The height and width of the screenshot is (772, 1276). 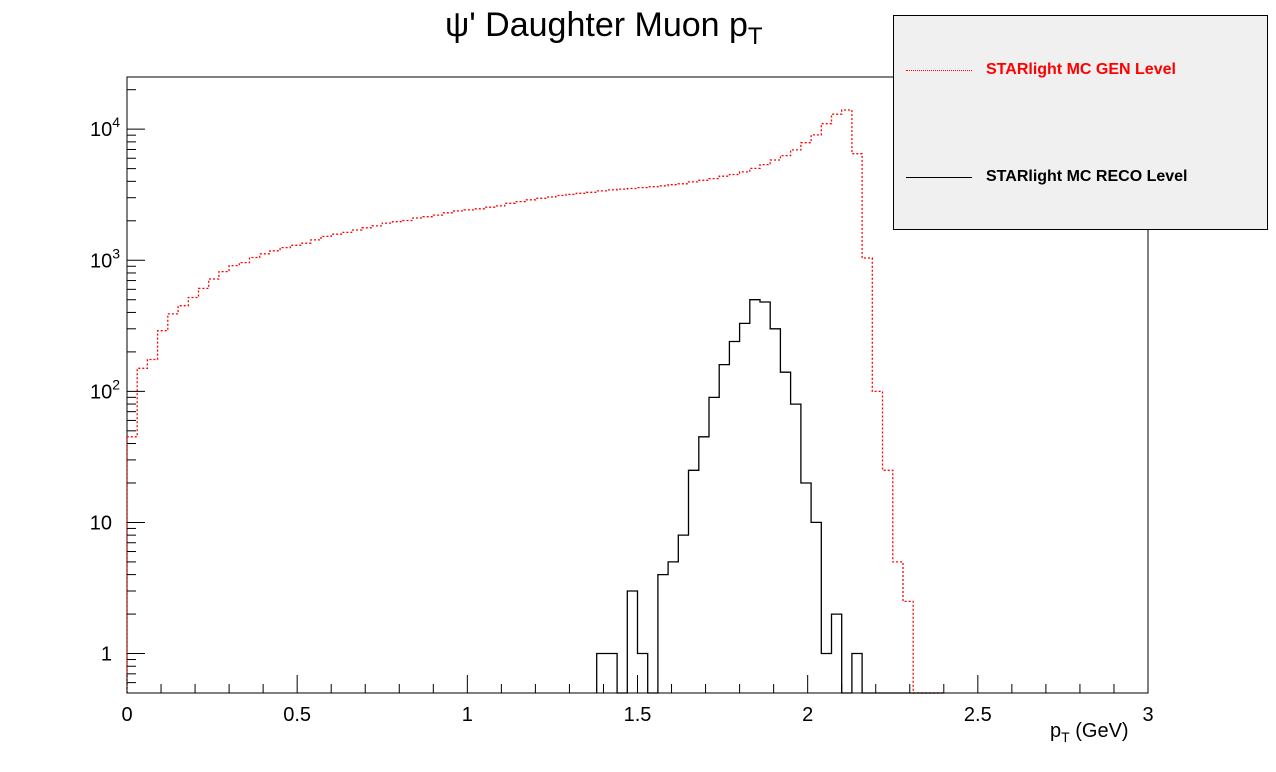 I want to click on x-tick-label: 1, so click(x=467, y=715).